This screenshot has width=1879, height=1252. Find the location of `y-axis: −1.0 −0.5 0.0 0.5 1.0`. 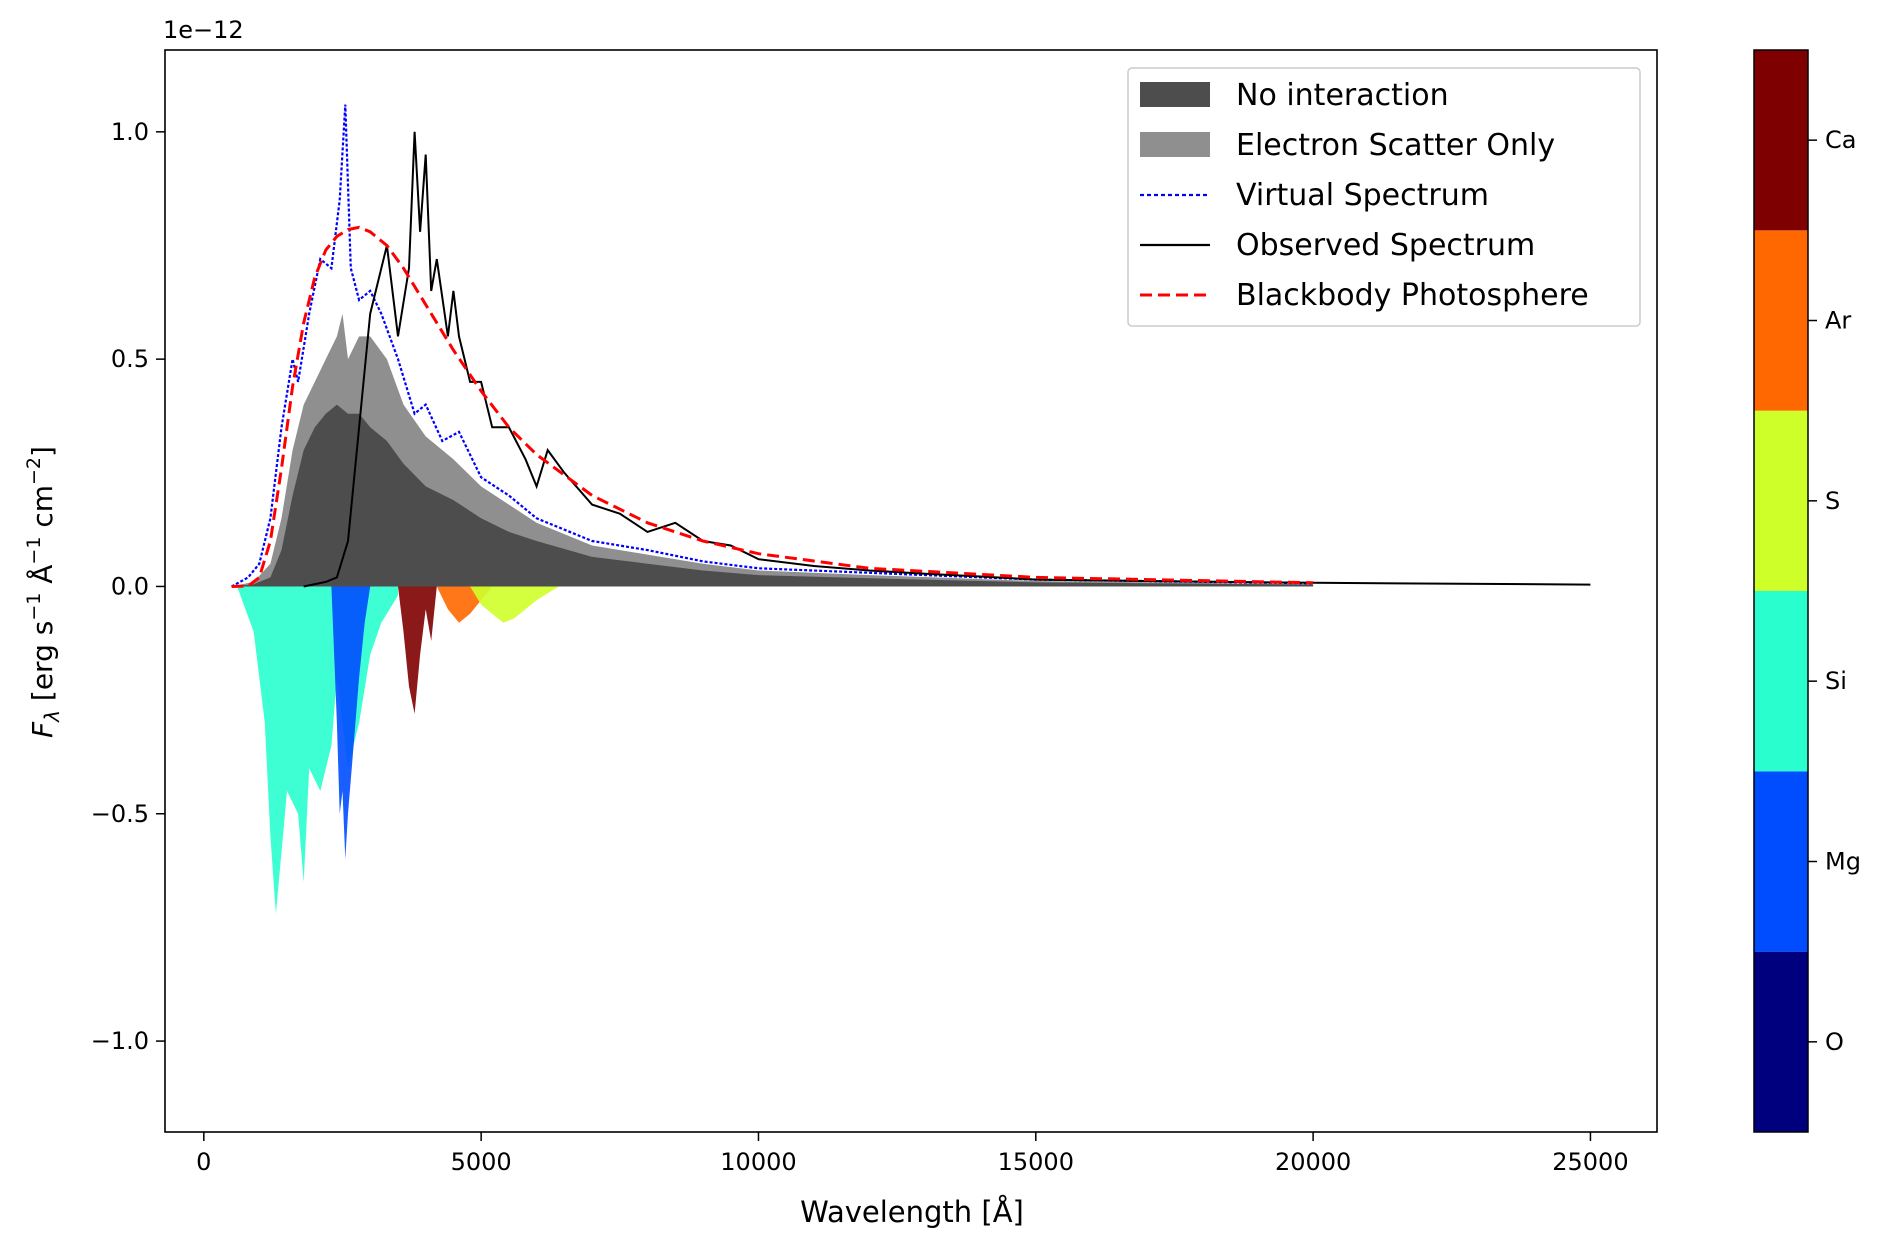

y-axis: −1.0 −0.5 0.0 0.5 1.0 is located at coordinates (128, 586).